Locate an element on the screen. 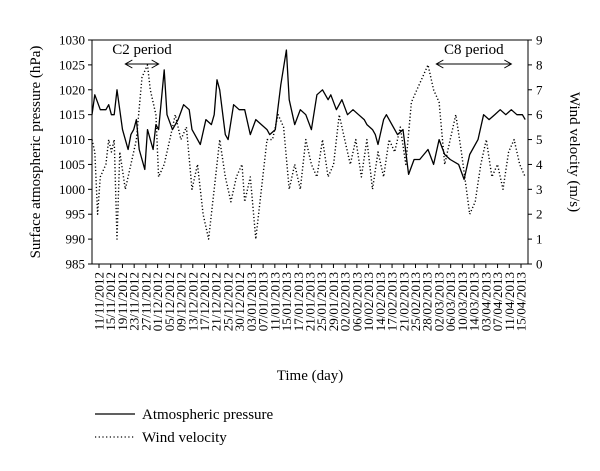  left-tick-label: 995 is located at coordinates (76, 214).